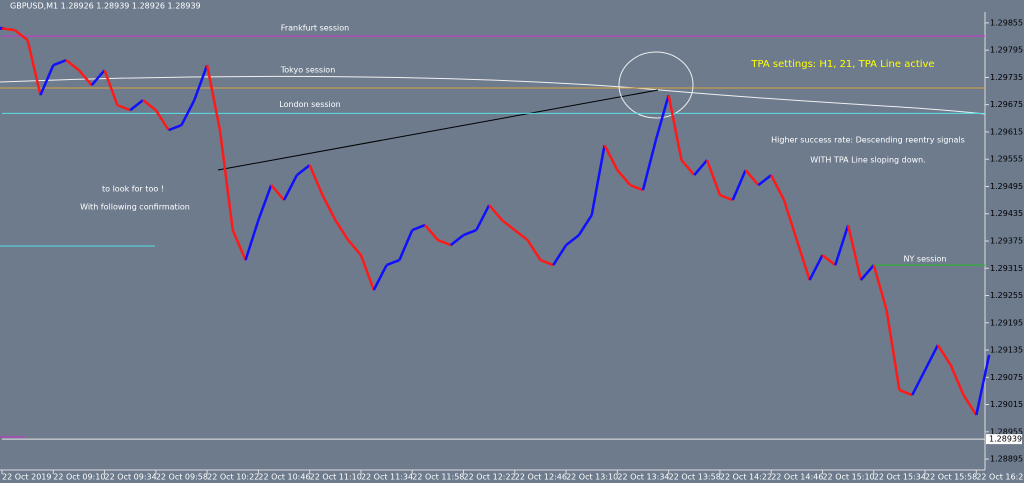 This screenshot has width=1024, height=483. What do you see at coordinates (387, 477) in the screenshot?
I see `x-tick-label: 22 Oct 11:34` at bounding box center [387, 477].